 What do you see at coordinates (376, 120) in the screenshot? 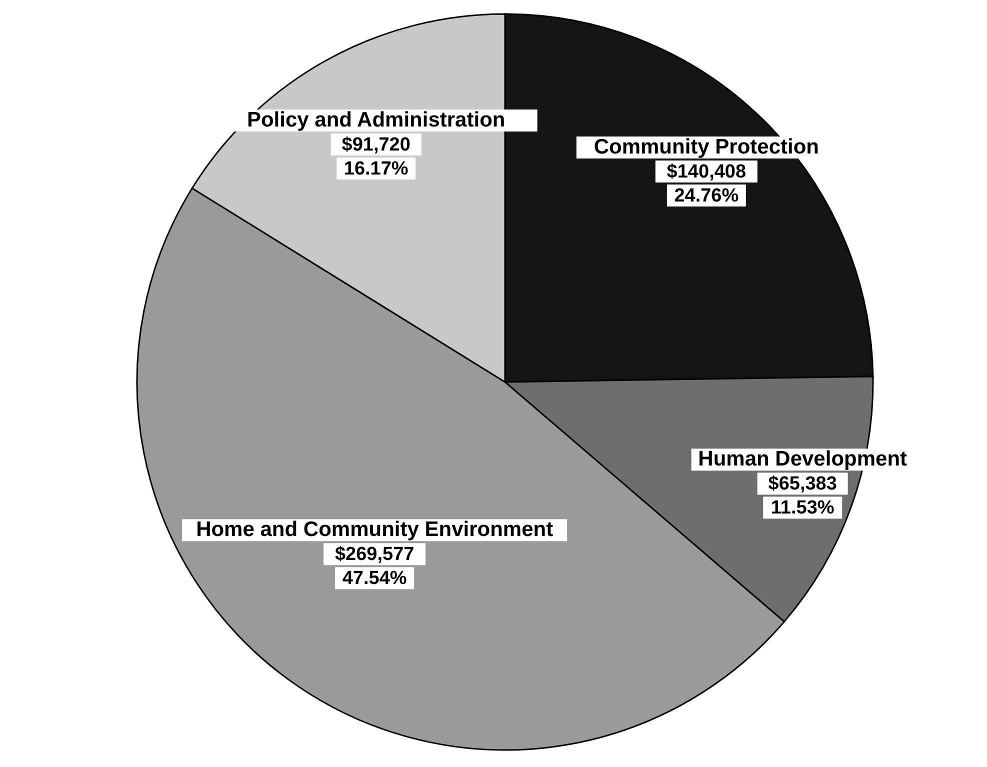
I see `slice-label: Policy and Administration` at bounding box center [376, 120].